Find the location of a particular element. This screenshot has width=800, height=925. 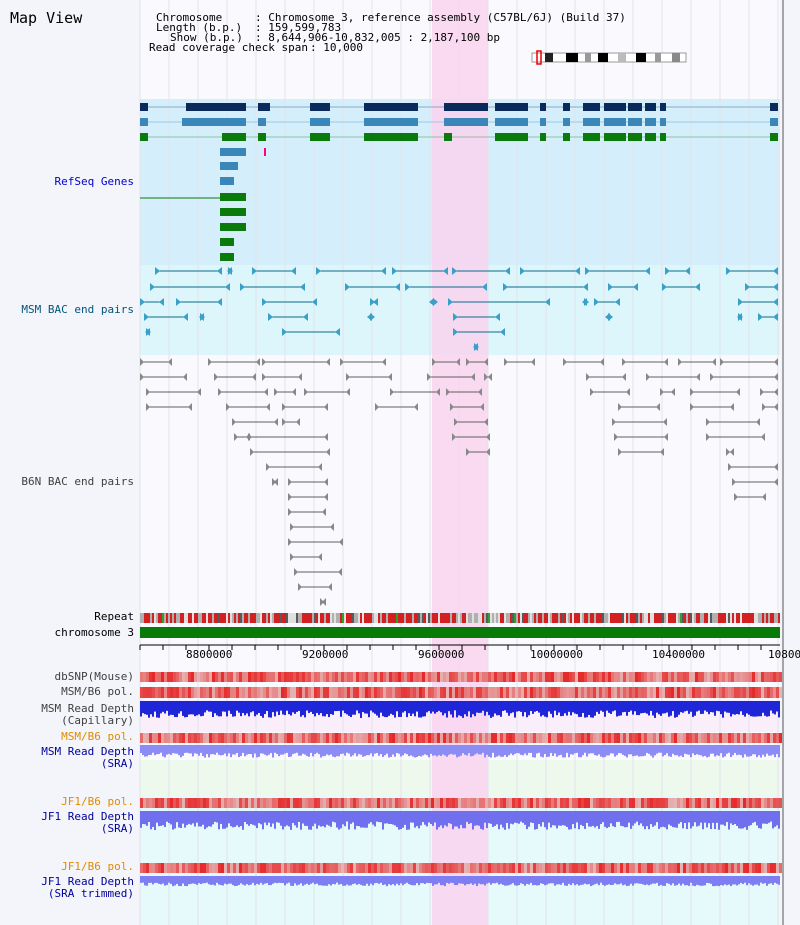

track-label-b6n-bac: B6N BAC end pairs is located at coordinates (77, 481).